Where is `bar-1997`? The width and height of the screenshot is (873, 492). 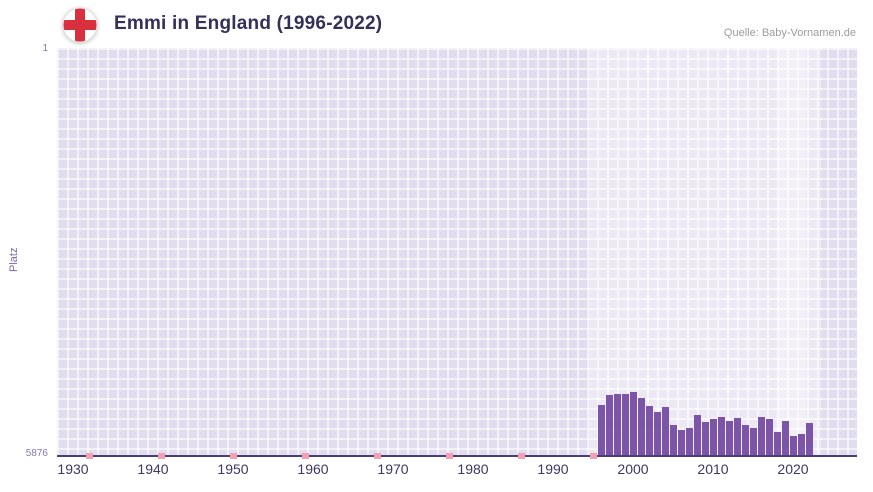 bar-1997 is located at coordinates (609, 425).